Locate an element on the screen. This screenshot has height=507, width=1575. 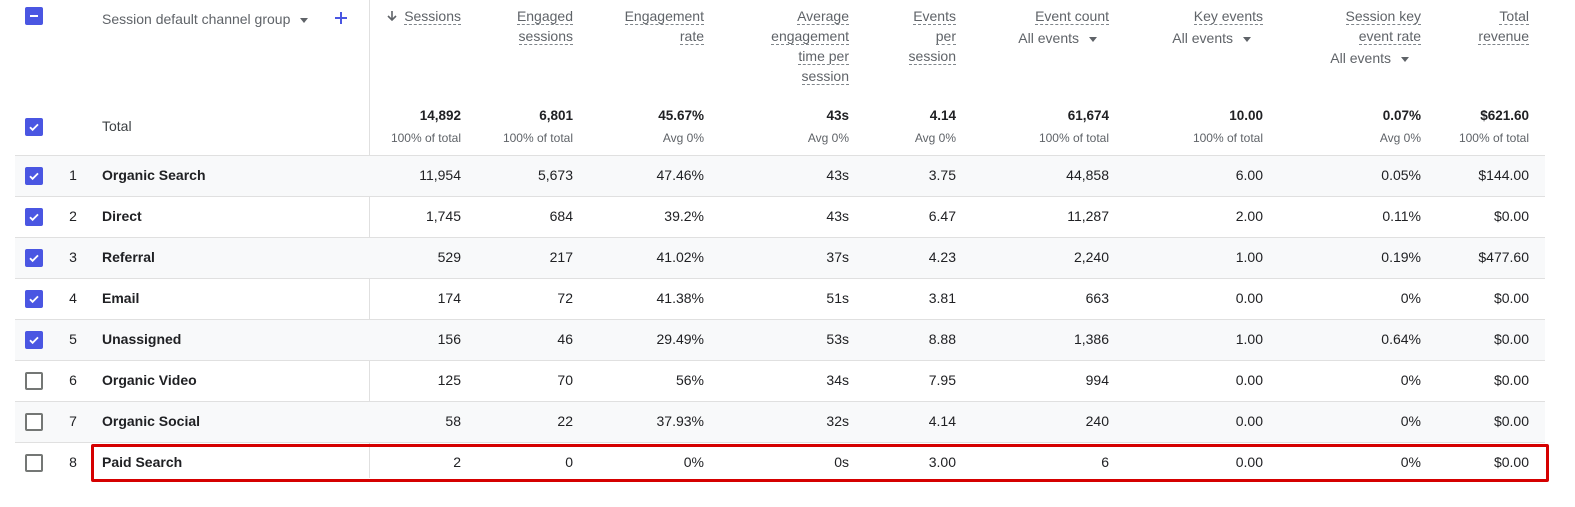
column-header-text: revenue is located at coordinates (1503, 36).